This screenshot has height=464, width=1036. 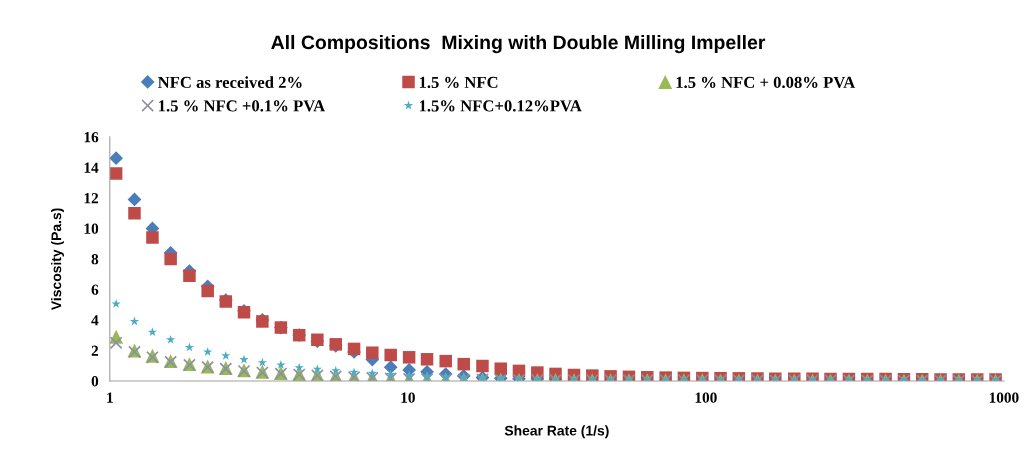 I want to click on legend-label: NFC as received 2%, so click(x=229, y=82).